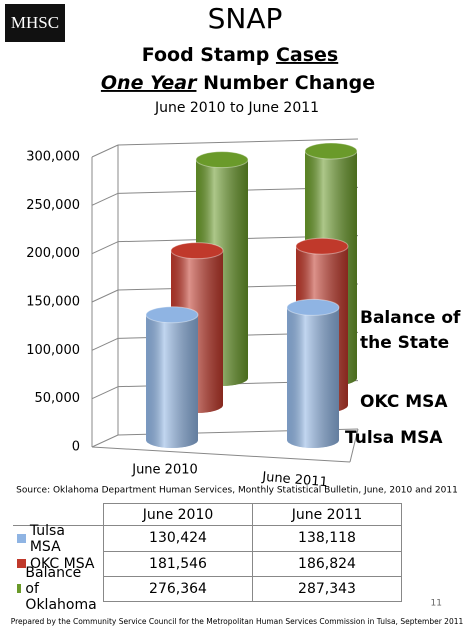  Describe the element at coordinates (164, 470) in the screenshot. I see `x-tick-label: June 2010` at that location.